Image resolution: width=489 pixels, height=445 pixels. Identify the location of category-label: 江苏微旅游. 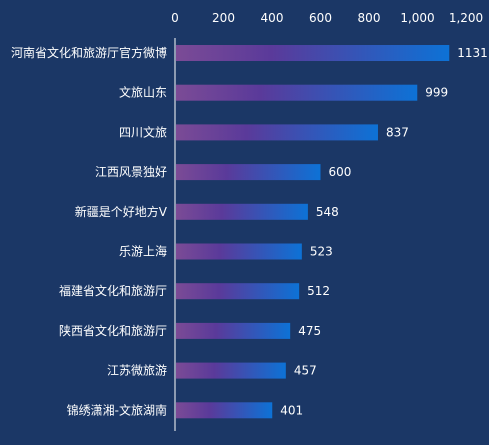
(137, 371).